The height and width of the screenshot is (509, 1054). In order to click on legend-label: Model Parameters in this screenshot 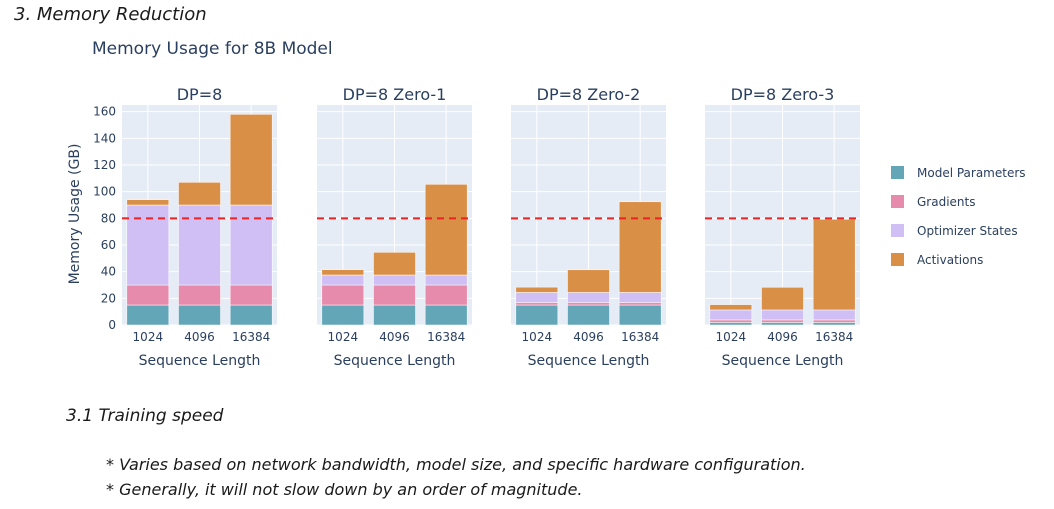, I will do `click(971, 173)`.